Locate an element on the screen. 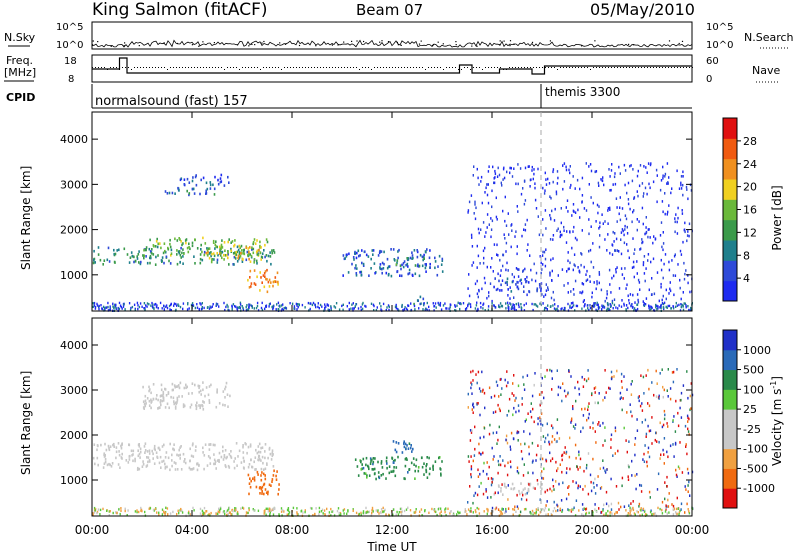  velocity-colorbar-swatch is located at coordinates (730, 360).